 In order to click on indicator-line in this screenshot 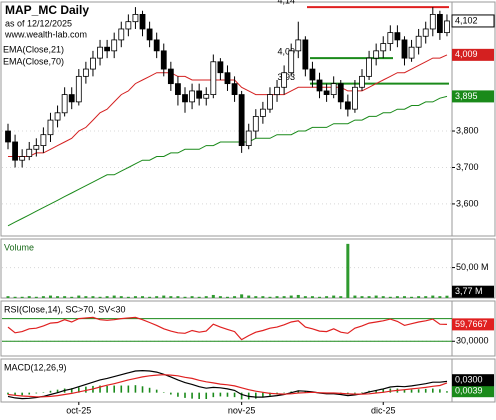, I will do `click(227, 384)`.